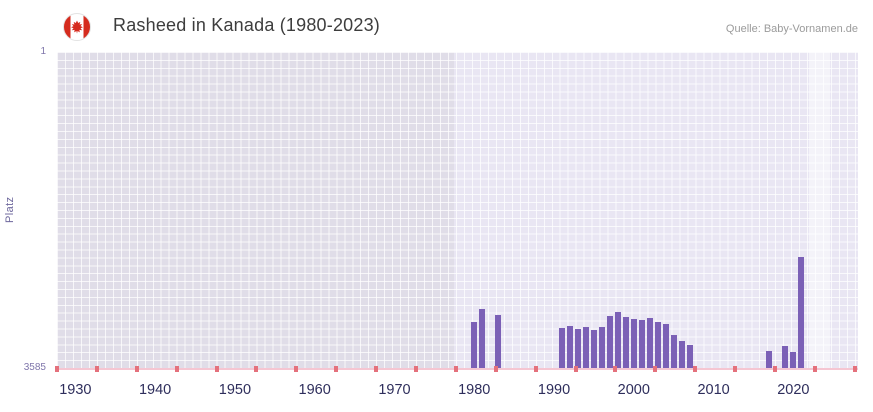 Image resolution: width=873 pixels, height=412 pixels. I want to click on y-tick-top: 1, so click(43, 51).